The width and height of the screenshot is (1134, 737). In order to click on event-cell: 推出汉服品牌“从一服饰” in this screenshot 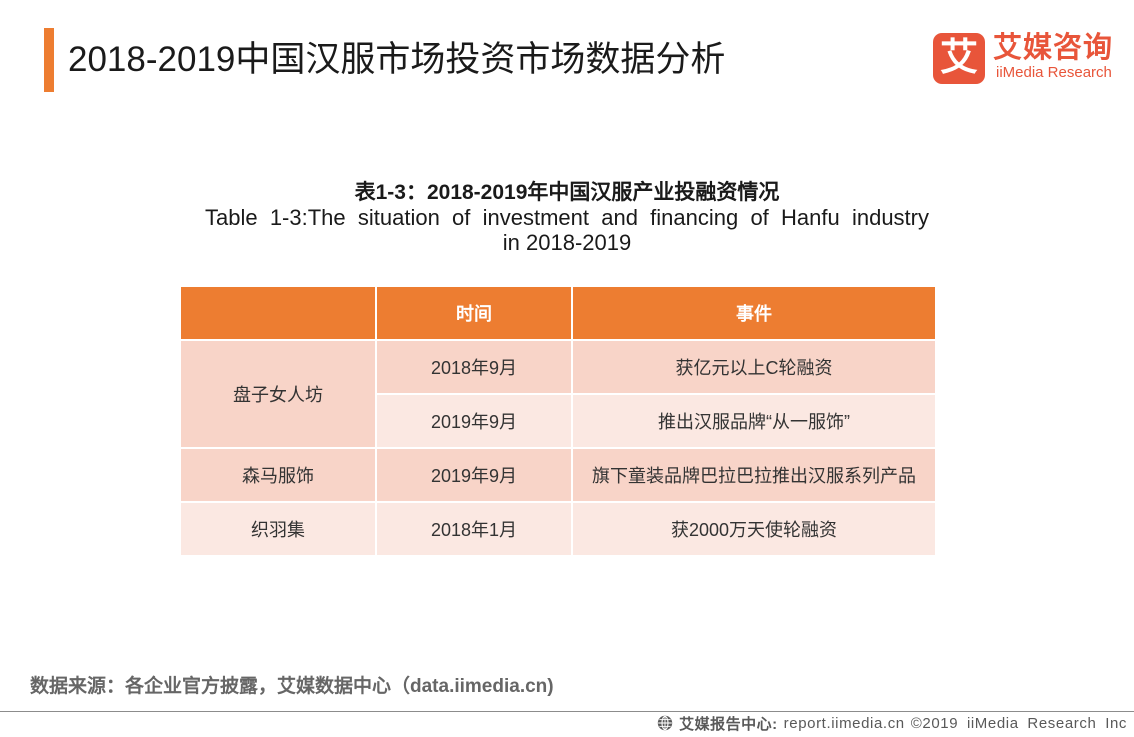, I will do `click(754, 421)`.